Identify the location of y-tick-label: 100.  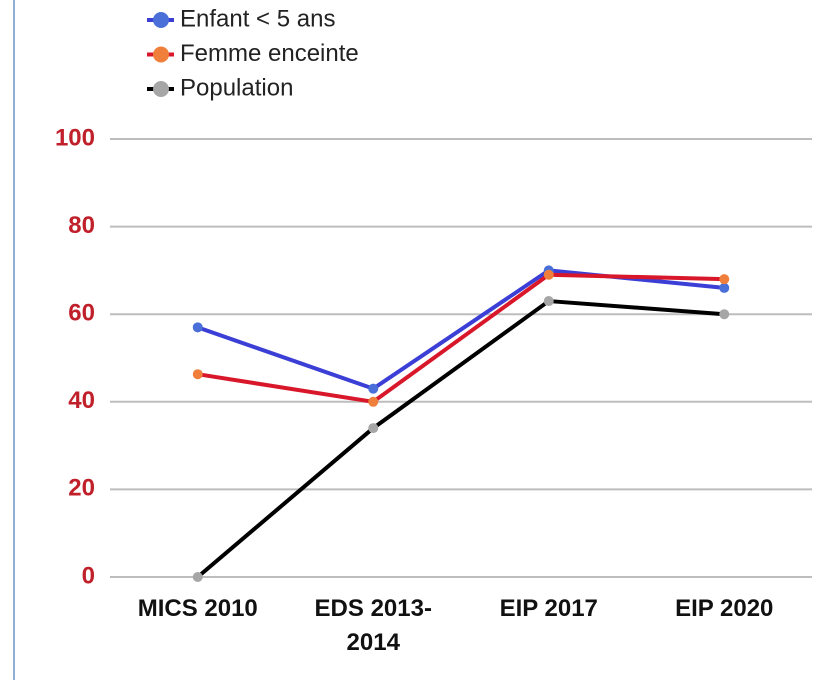
(75, 137).